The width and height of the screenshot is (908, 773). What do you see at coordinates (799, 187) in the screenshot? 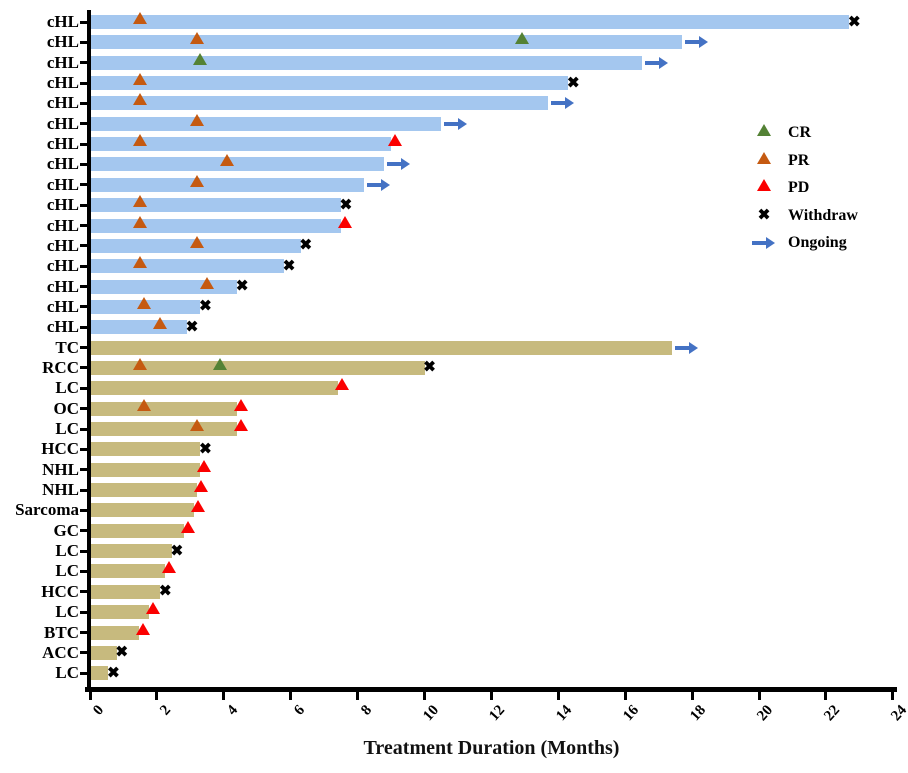
I see `legend-label-pd: PD` at bounding box center [799, 187].